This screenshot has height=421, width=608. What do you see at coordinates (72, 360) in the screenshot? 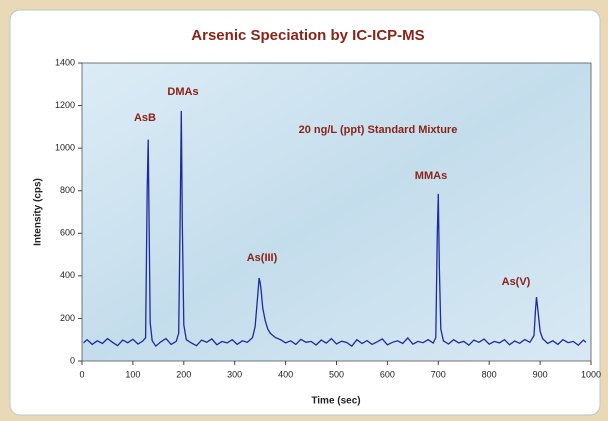
I see `y-tick-label: 0` at bounding box center [72, 360].